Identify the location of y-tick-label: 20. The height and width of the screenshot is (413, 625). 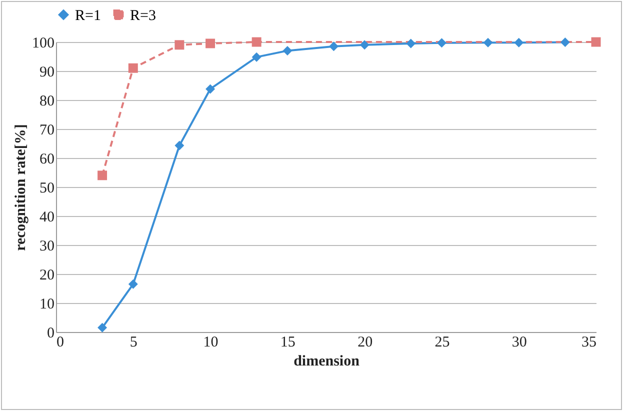
(47, 276).